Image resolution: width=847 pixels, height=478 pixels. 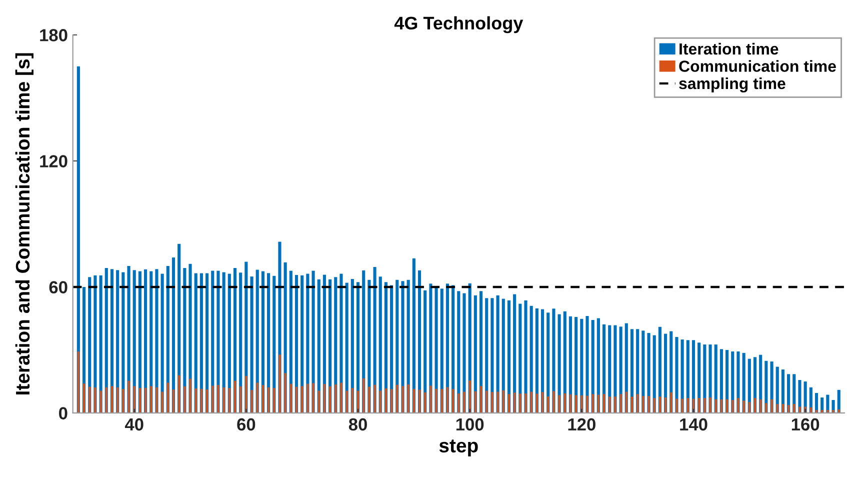 I want to click on legend-label: Communication time, so click(x=757, y=66).